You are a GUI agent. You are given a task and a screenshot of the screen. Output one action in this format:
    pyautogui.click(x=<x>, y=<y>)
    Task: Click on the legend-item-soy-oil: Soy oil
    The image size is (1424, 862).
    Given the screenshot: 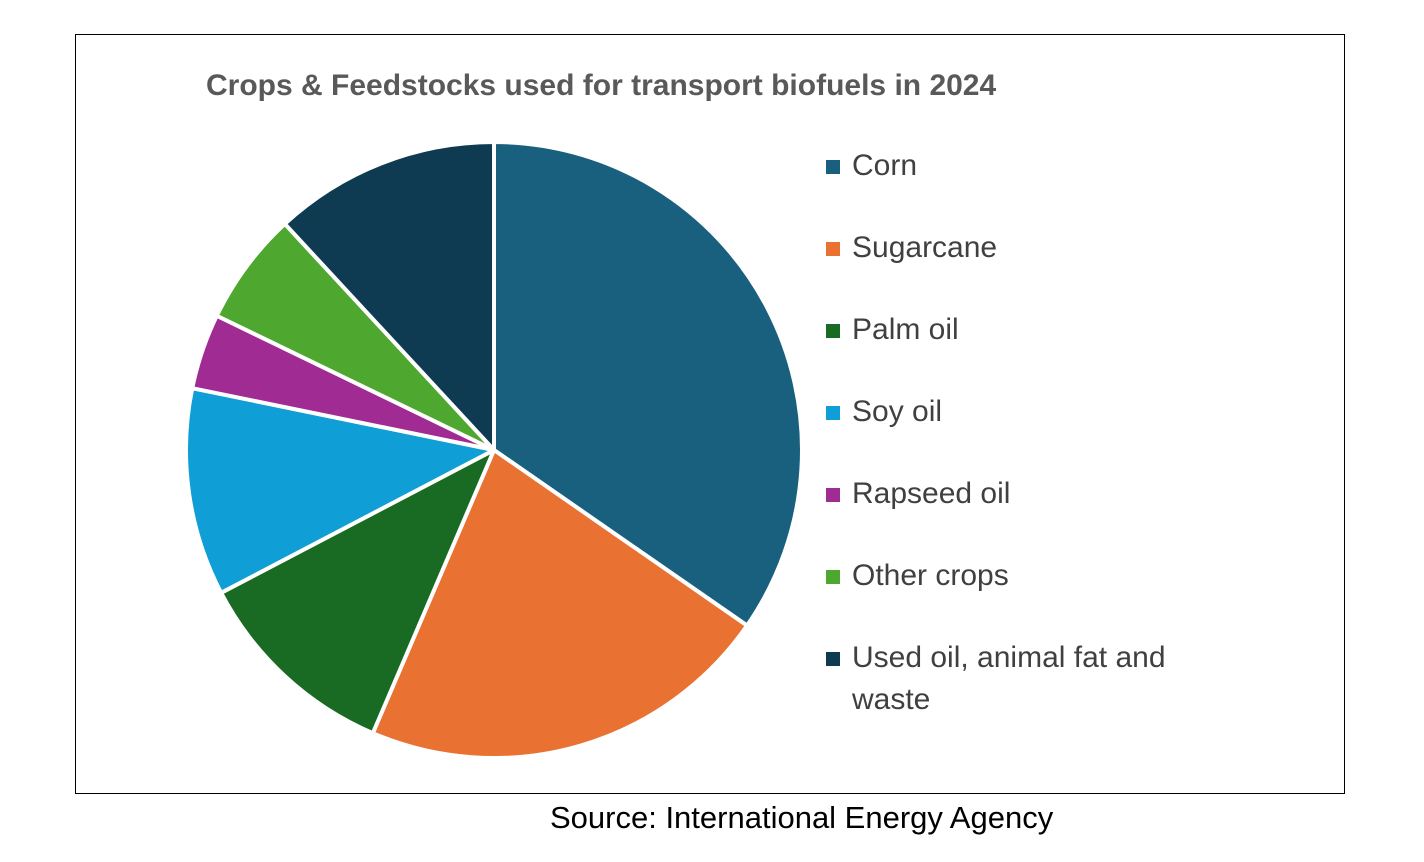 What is the action you would take?
    pyautogui.click(x=1036, y=432)
    